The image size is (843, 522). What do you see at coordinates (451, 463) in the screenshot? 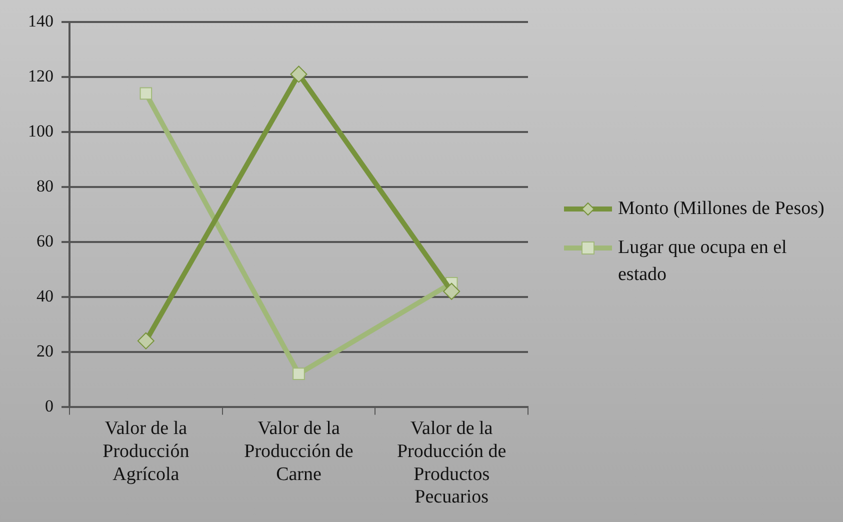
I see `x-tick-label: Valor de la Producción de Productos Pecuarios` at bounding box center [451, 463].